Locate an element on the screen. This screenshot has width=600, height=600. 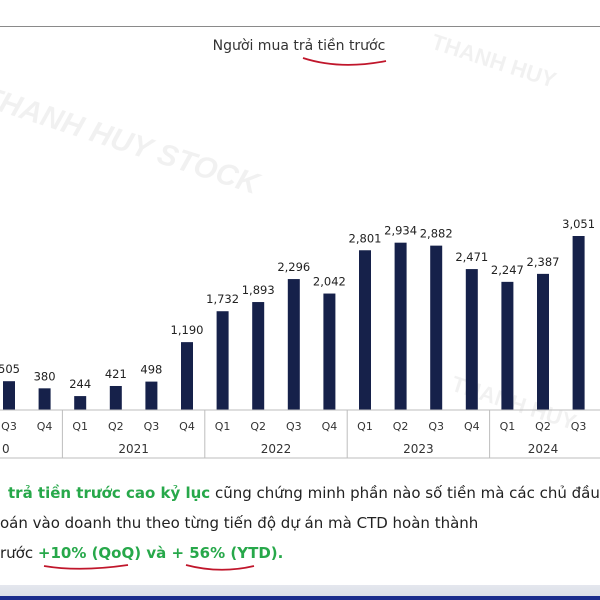
bar-value-label: 2,042 is located at coordinates (329, 282).